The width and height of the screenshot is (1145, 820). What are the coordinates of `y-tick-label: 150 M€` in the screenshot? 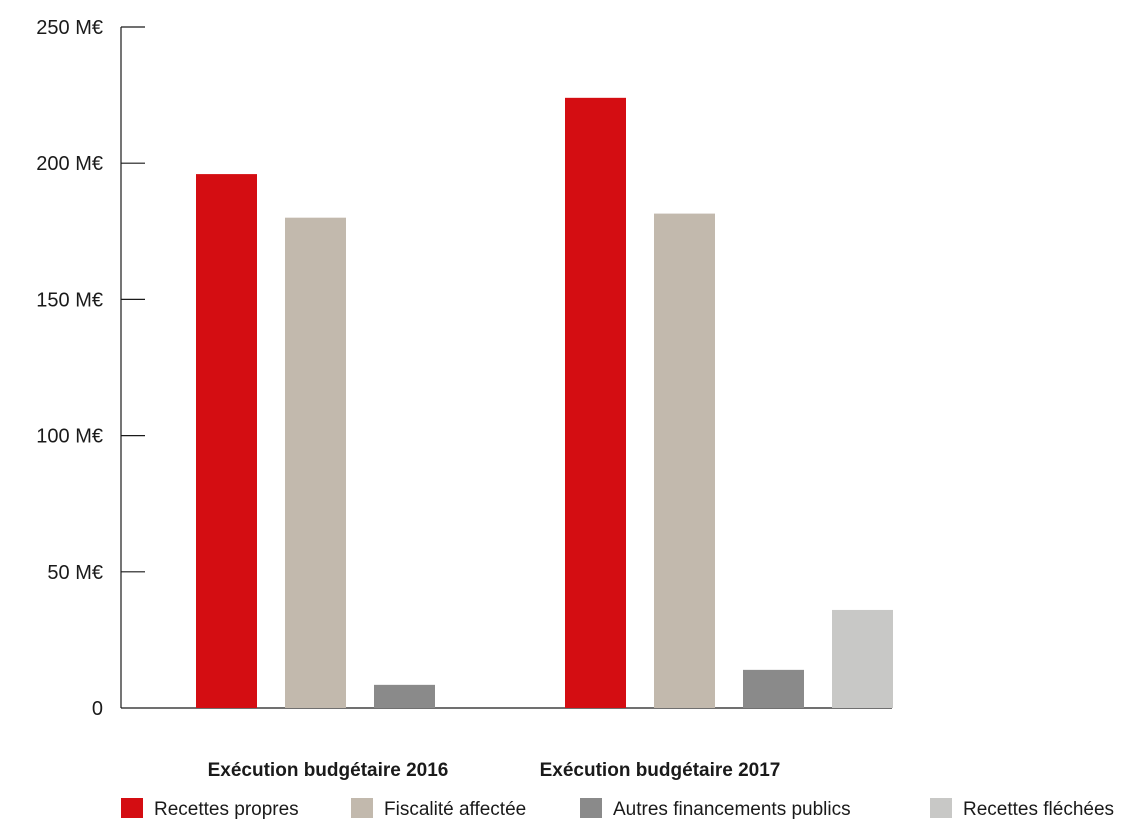 It's located at (69, 300).